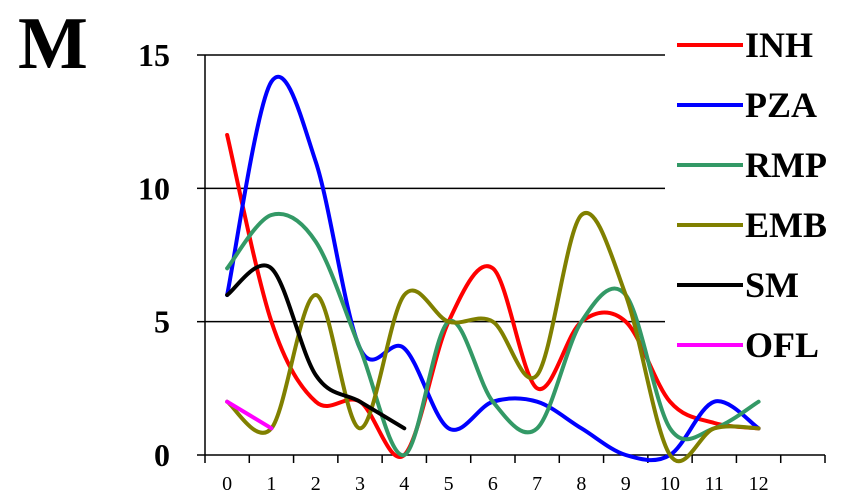 The width and height of the screenshot is (867, 497). What do you see at coordinates (738, 285) in the screenshot?
I see `legend-item-sm: SM` at bounding box center [738, 285].